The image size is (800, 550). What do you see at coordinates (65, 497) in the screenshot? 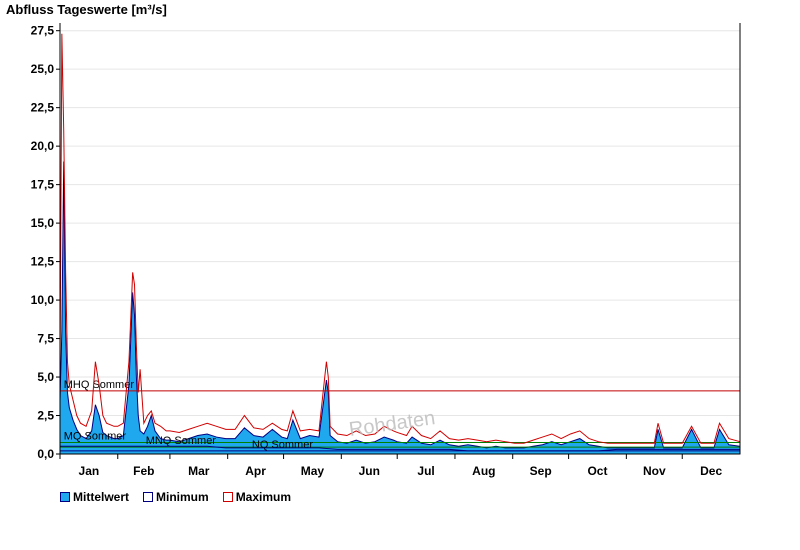
I see `legend-swatch-mittelwert` at bounding box center [65, 497].